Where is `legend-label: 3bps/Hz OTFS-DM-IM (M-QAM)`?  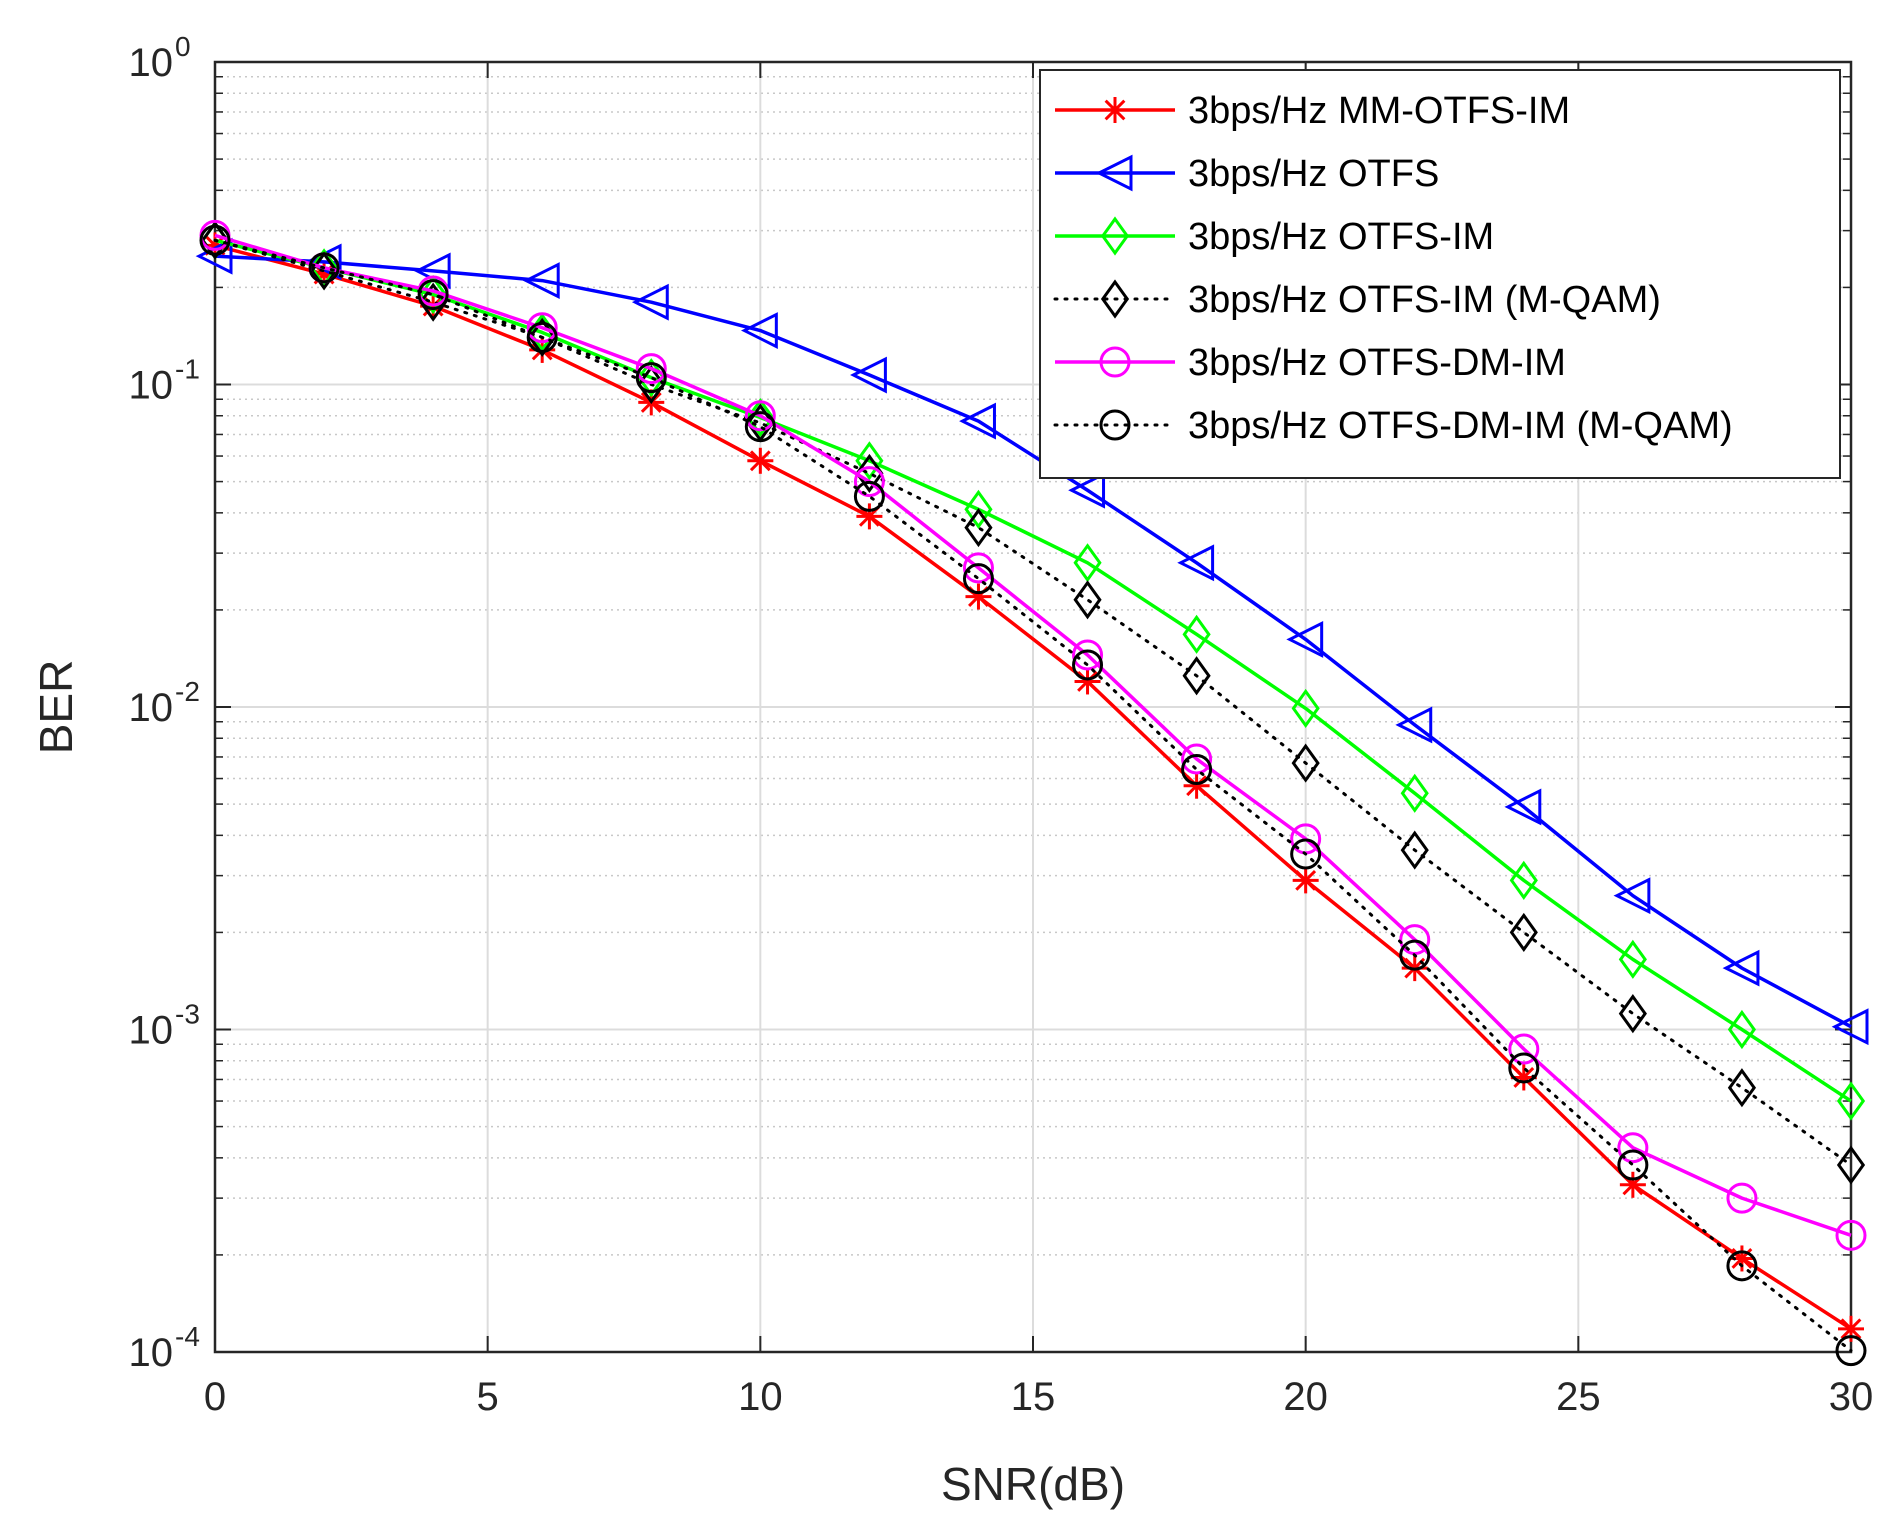
legend-label: 3bps/Hz OTFS-DM-IM (M-QAM) is located at coordinates (1460, 426).